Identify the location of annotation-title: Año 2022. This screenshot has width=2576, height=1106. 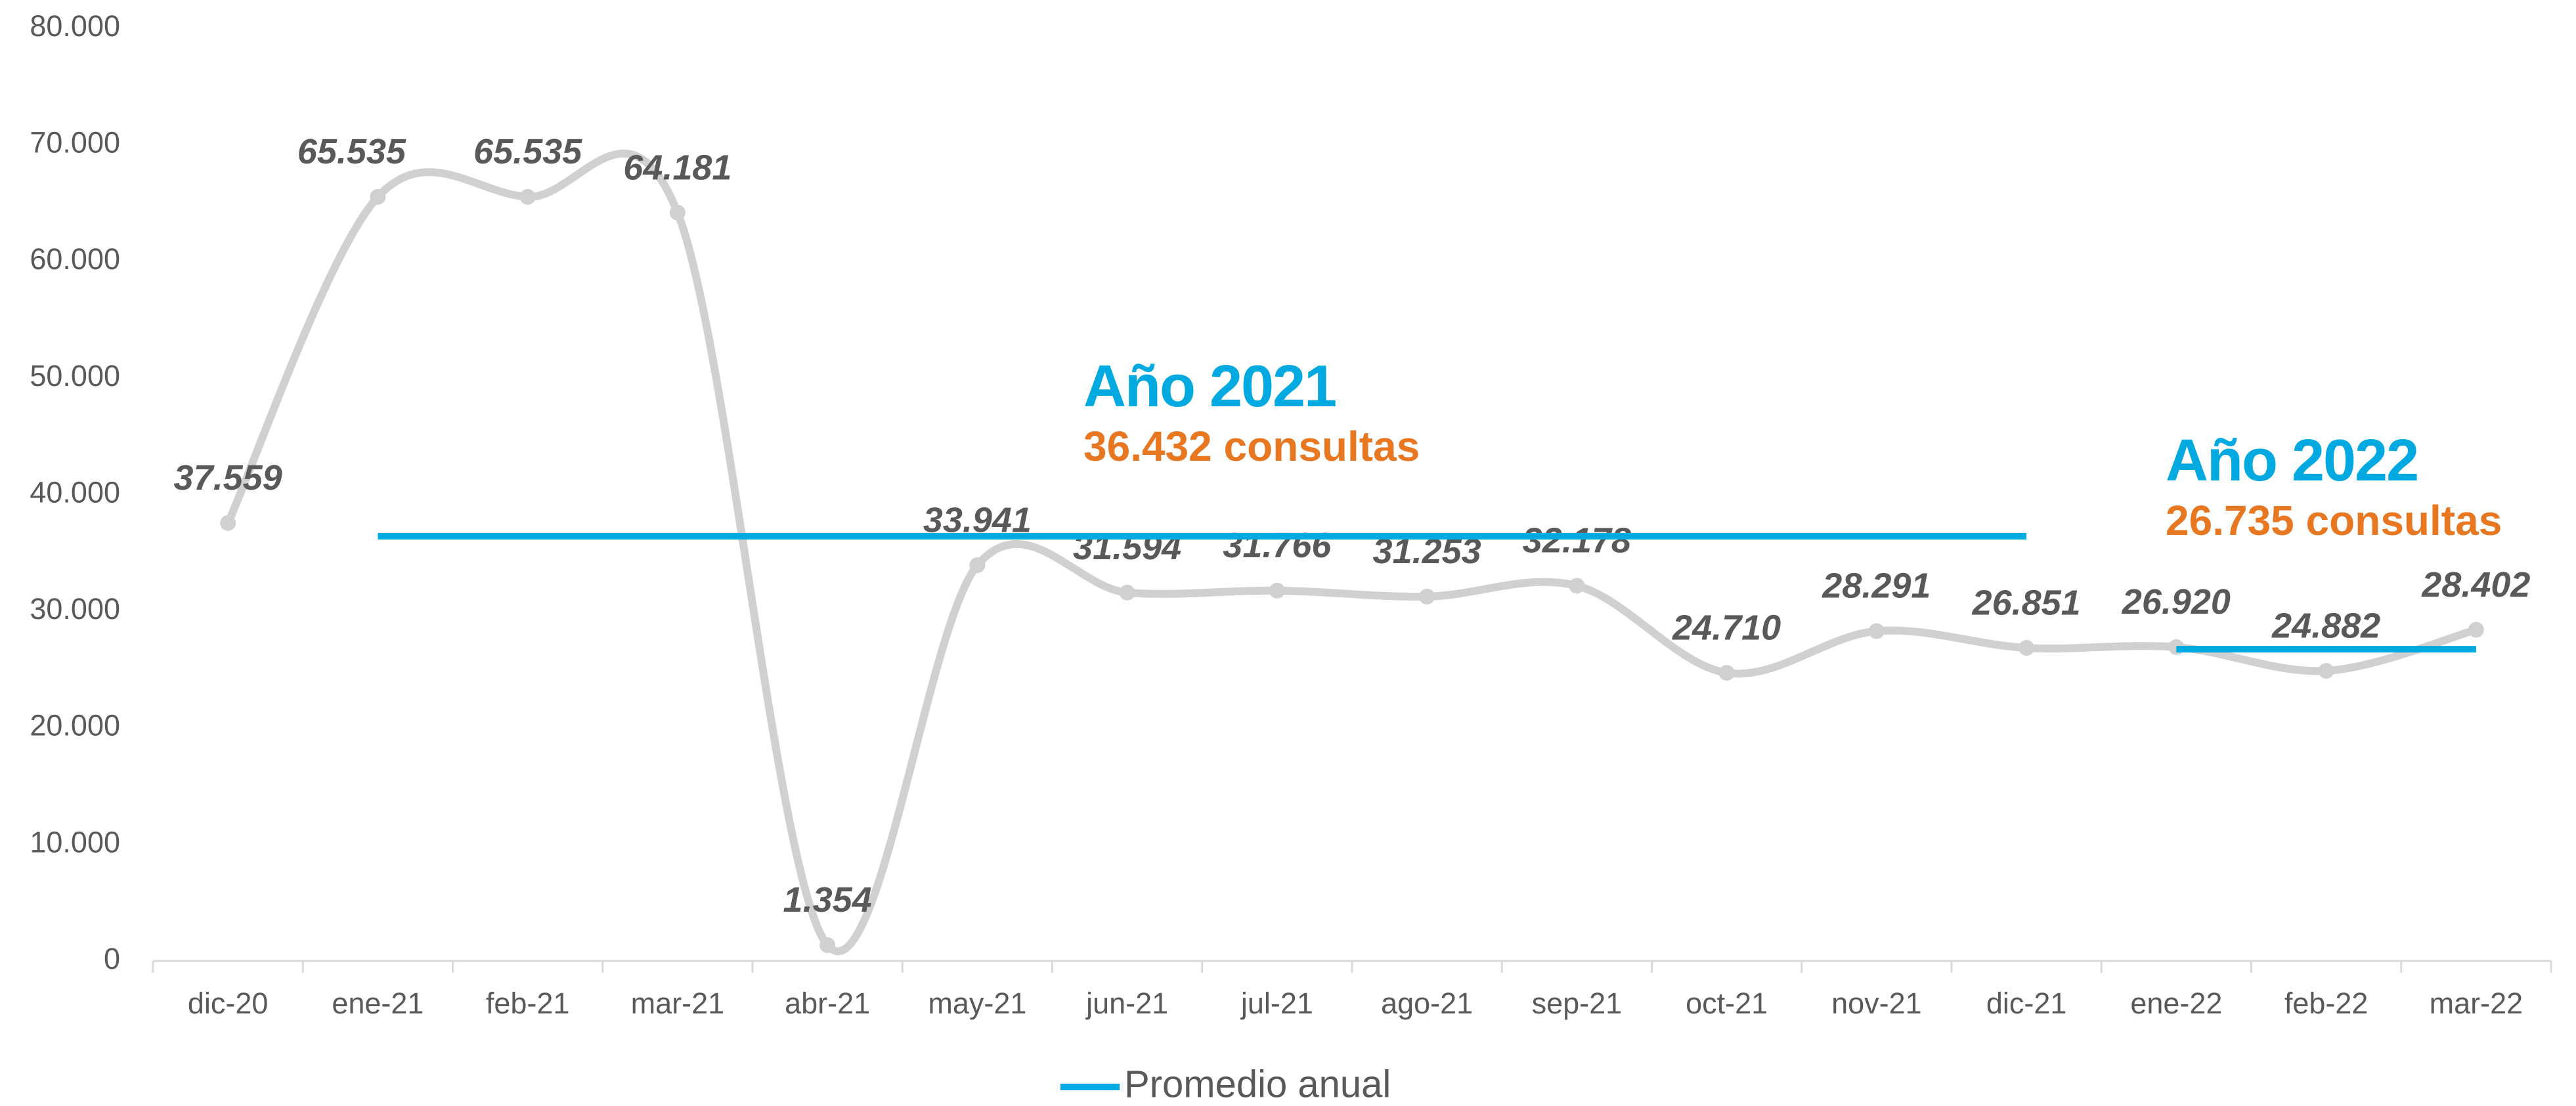
(2292, 461).